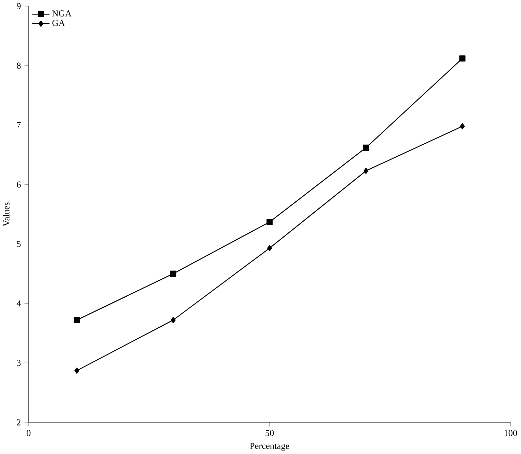 The width and height of the screenshot is (521, 454). I want to click on legend-label: GA, so click(59, 23).